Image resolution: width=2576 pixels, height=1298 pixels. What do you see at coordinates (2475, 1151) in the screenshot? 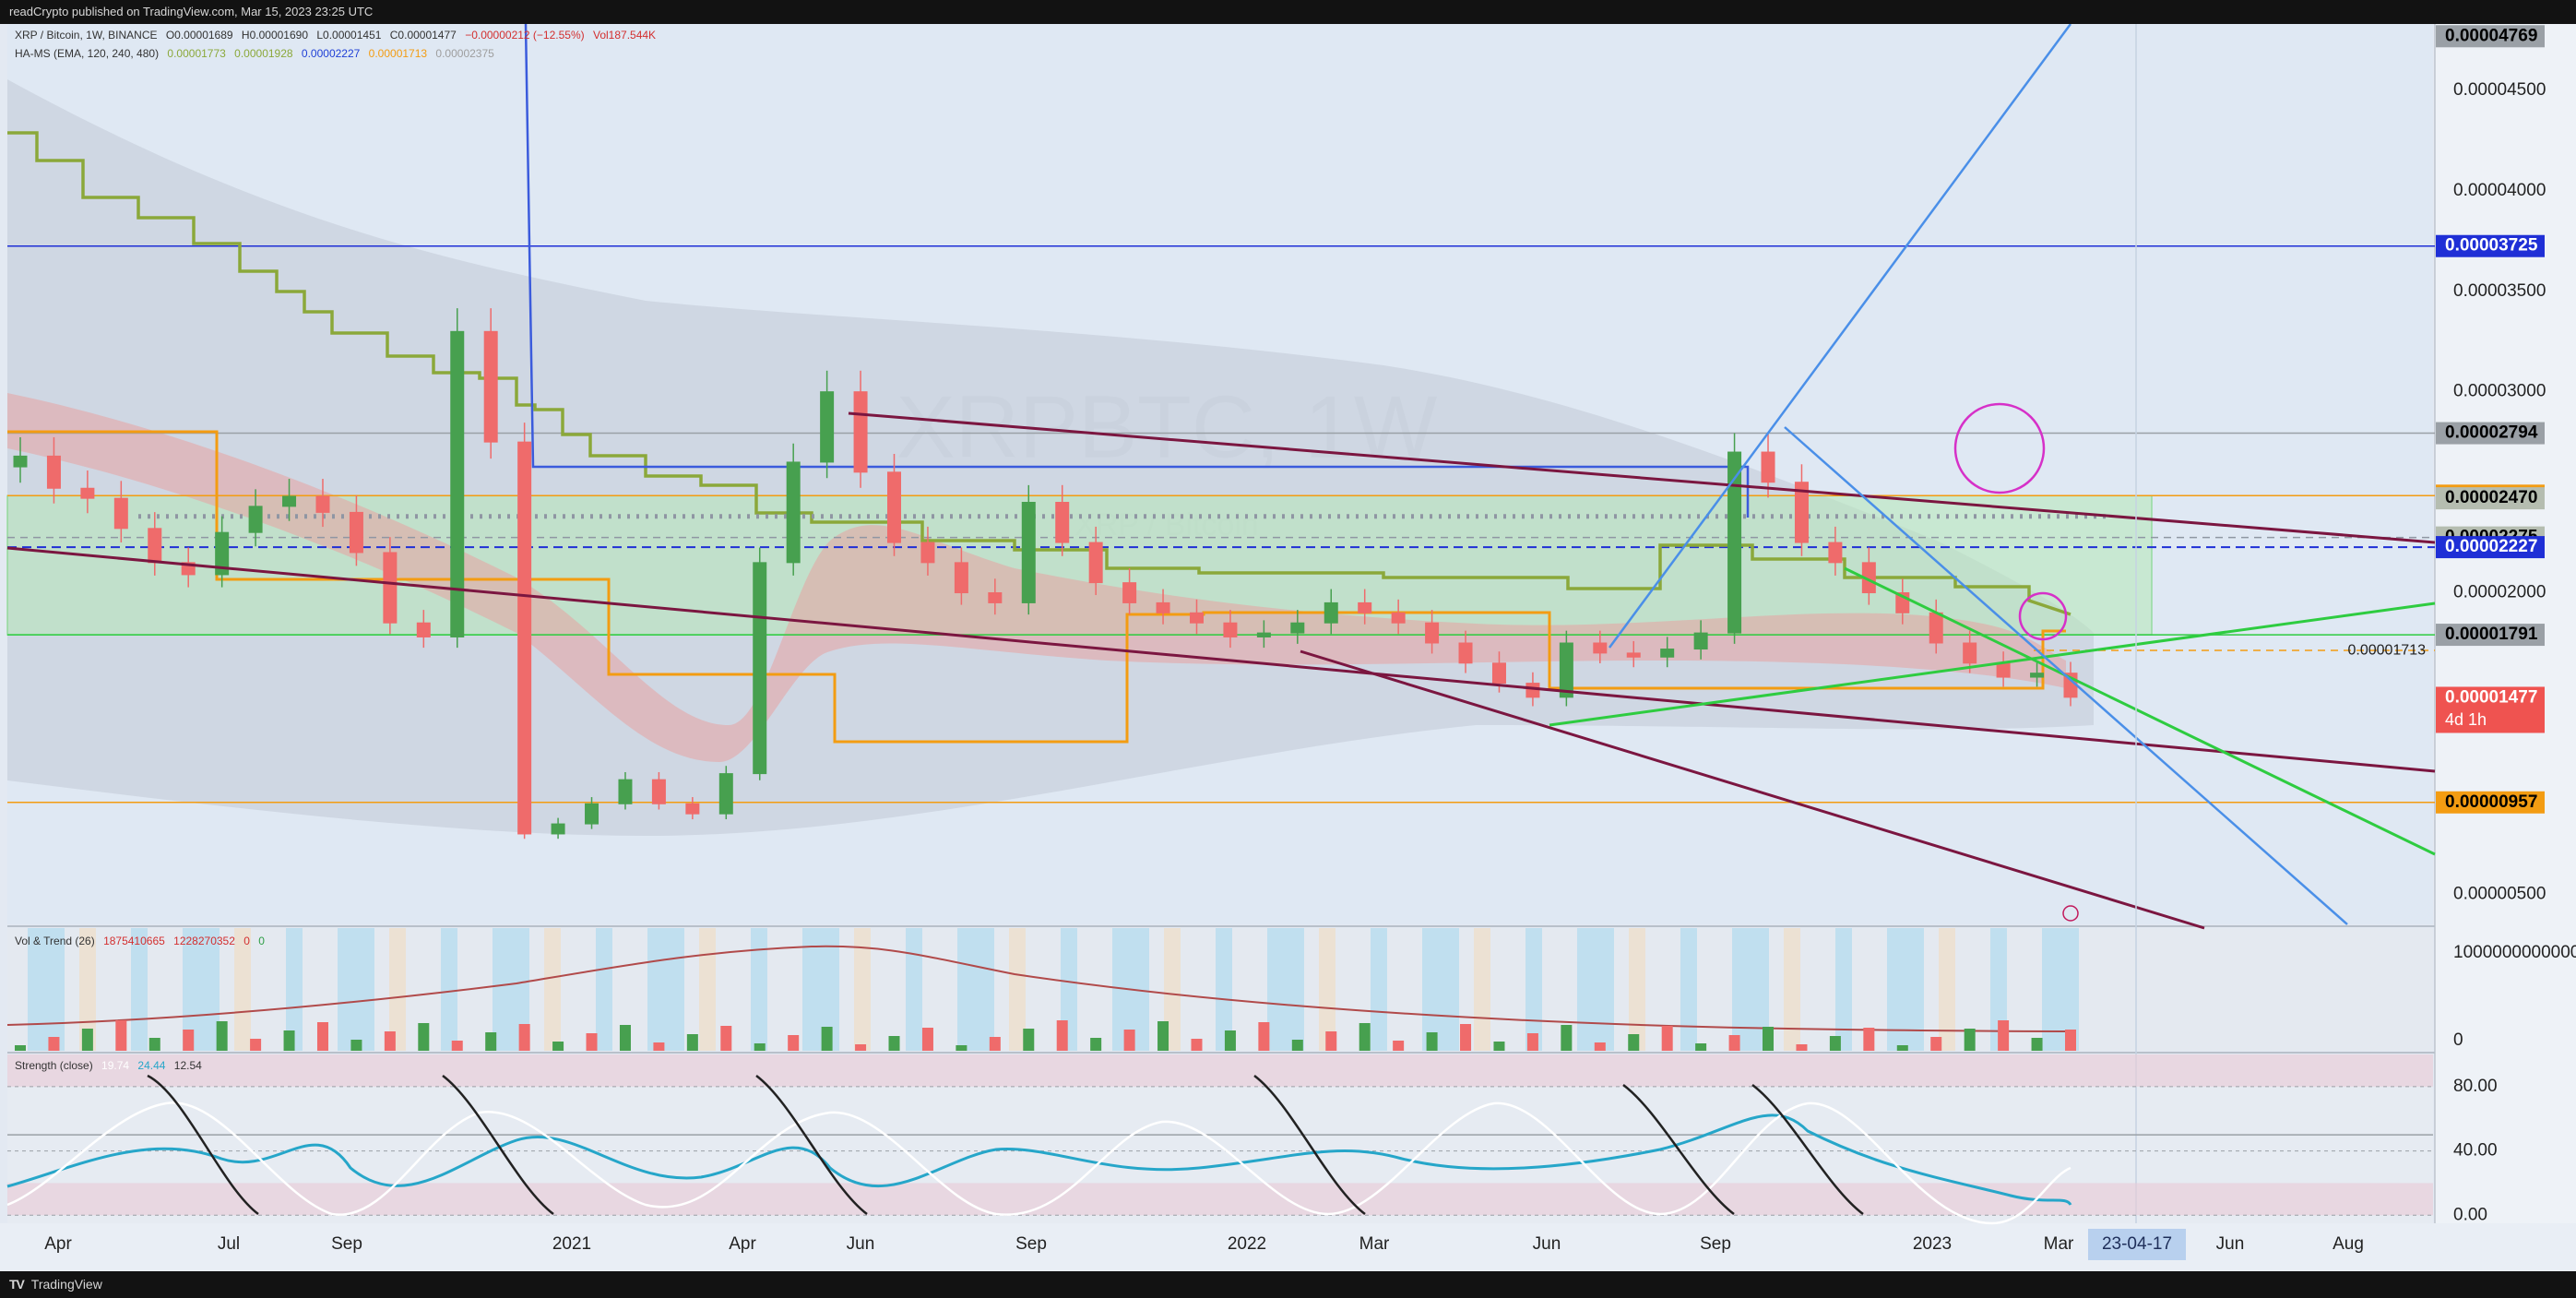
I see `strength-tick-label: 40.00` at bounding box center [2475, 1151].